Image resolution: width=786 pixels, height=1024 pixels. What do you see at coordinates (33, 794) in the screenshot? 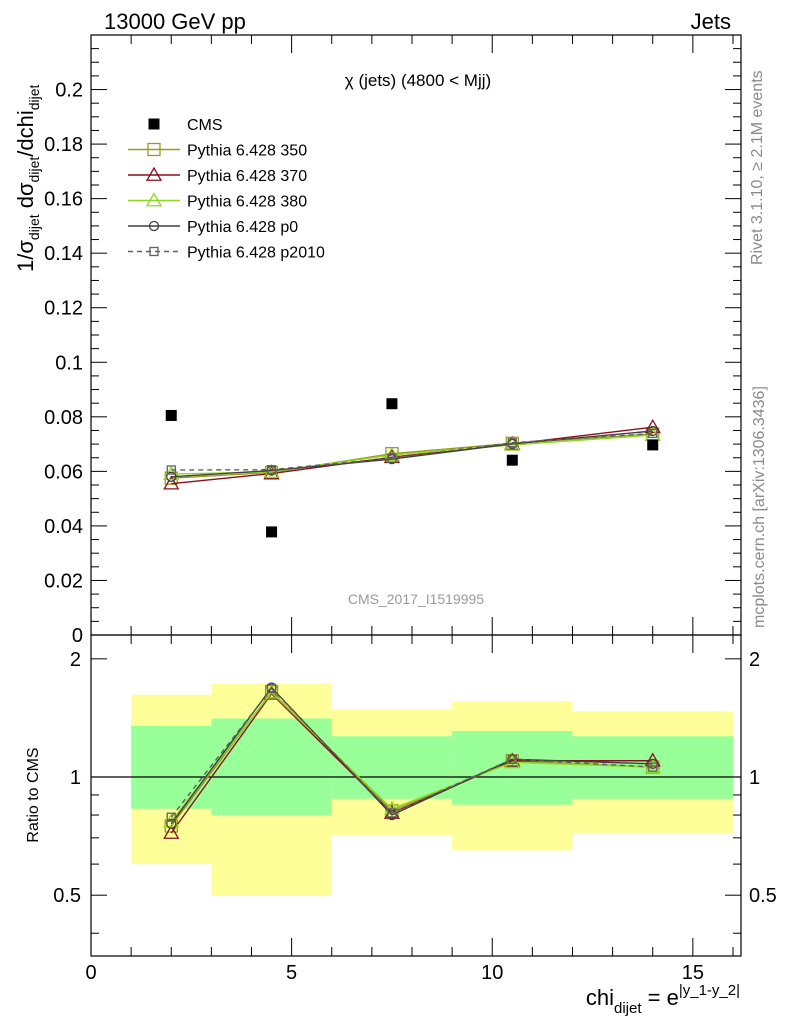
I see `ratio-y-axis-label: Ratio to CMS` at bounding box center [33, 794].